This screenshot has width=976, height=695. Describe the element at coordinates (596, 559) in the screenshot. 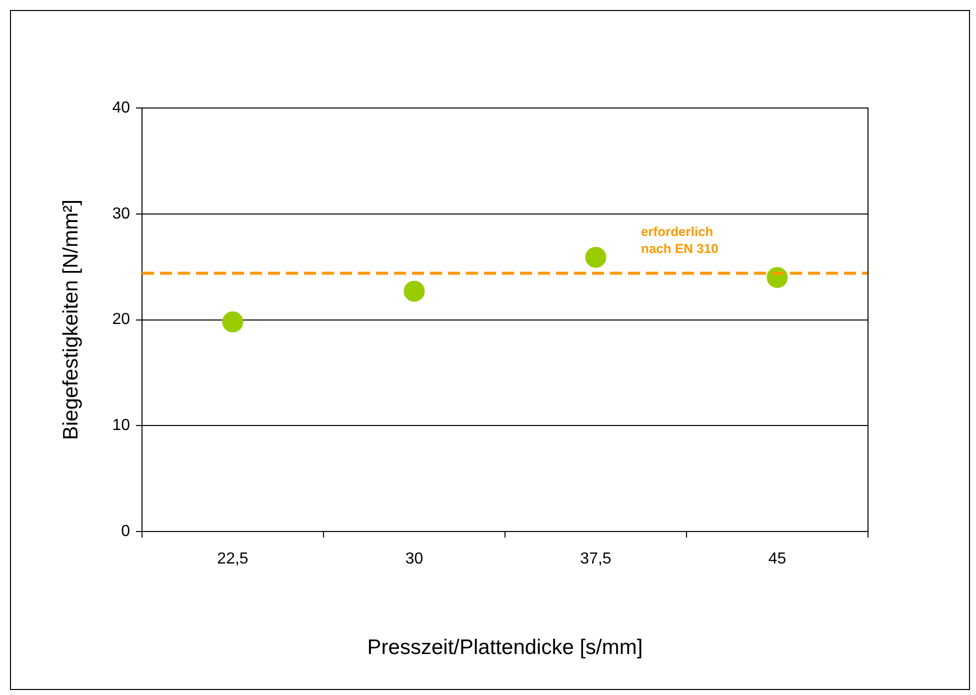

I see `x-tick-label: 37,5` at that location.